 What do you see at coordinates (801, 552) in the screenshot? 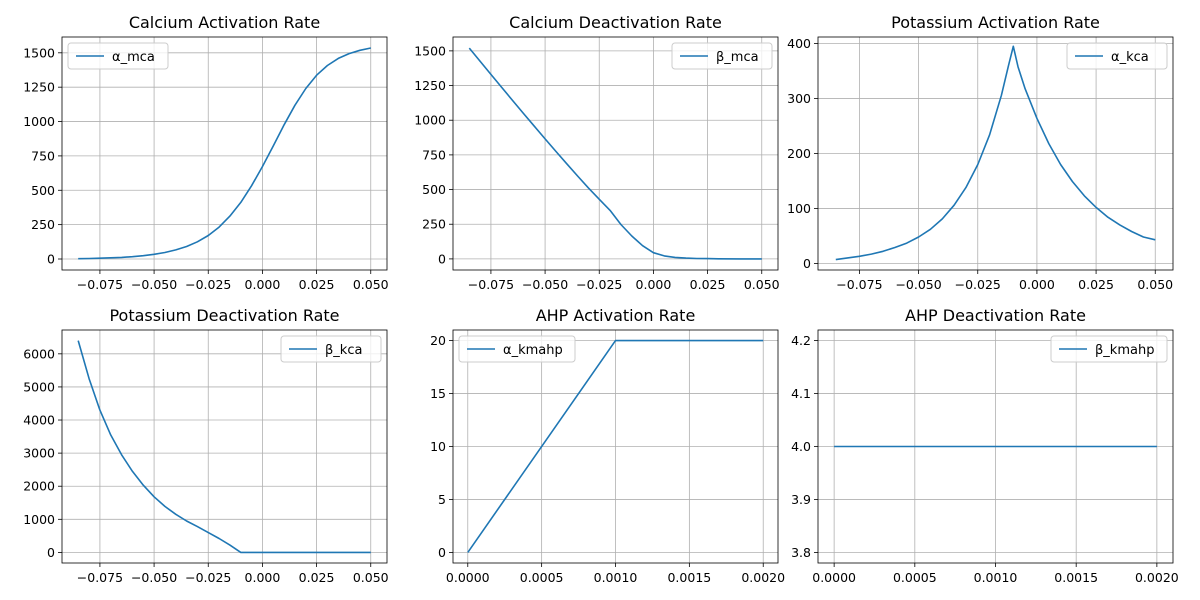
I see `y-tick-label: 3.8` at bounding box center [801, 552].